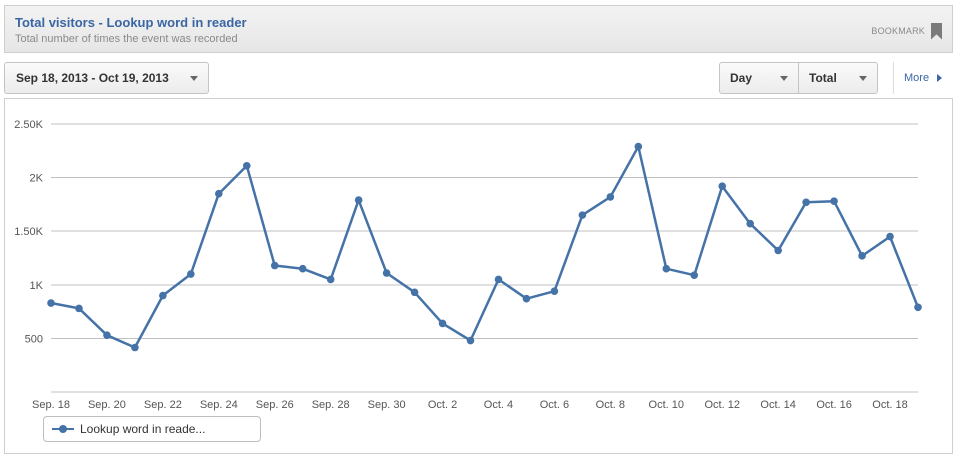 This screenshot has width=960, height=459. I want to click on y-tick-label: 500, so click(34, 339).